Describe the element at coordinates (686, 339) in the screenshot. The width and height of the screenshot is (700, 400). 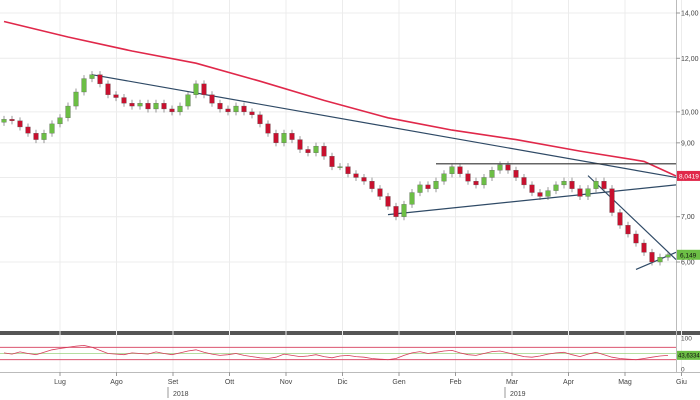
I see `oscillator-tick-label: 100` at that location.